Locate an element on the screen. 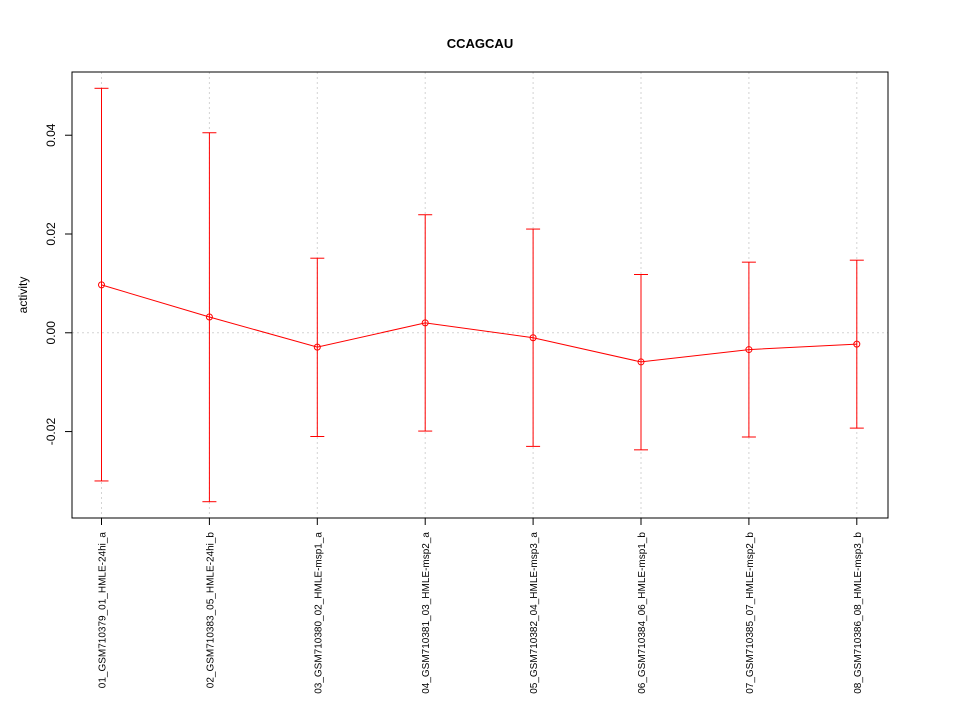  y-tick-label: 0.00 is located at coordinates (51, 333).